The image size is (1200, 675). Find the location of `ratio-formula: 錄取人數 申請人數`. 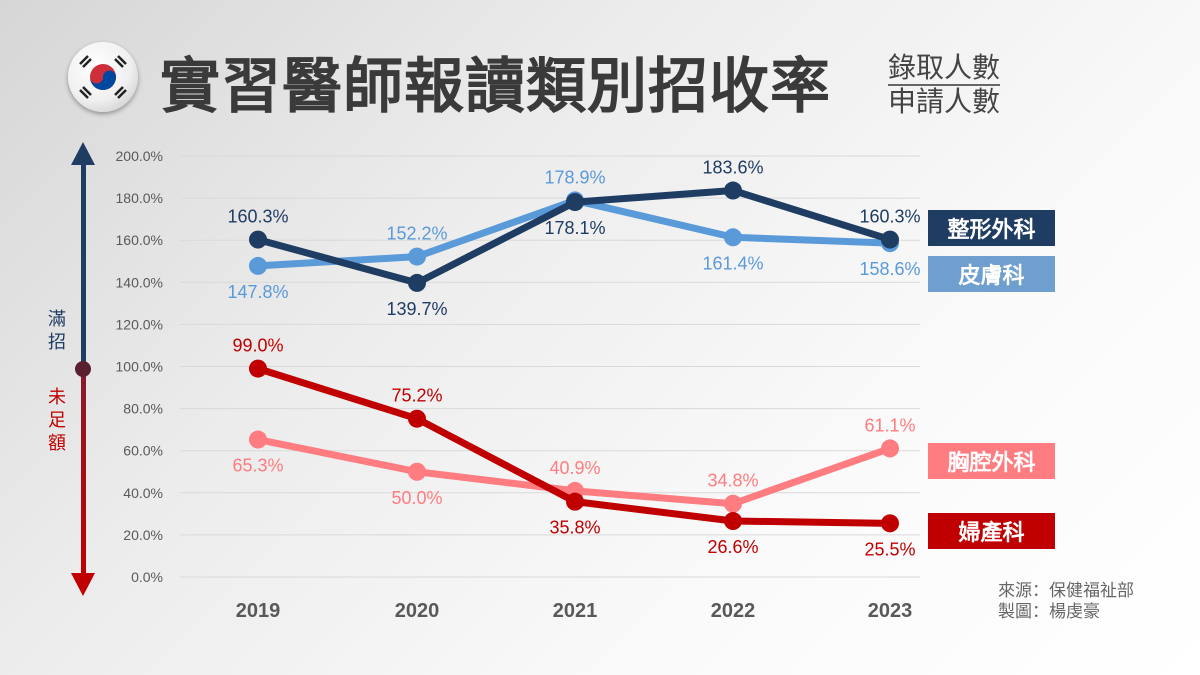

ratio-formula: 錄取人數 申請人數 is located at coordinates (944, 84).